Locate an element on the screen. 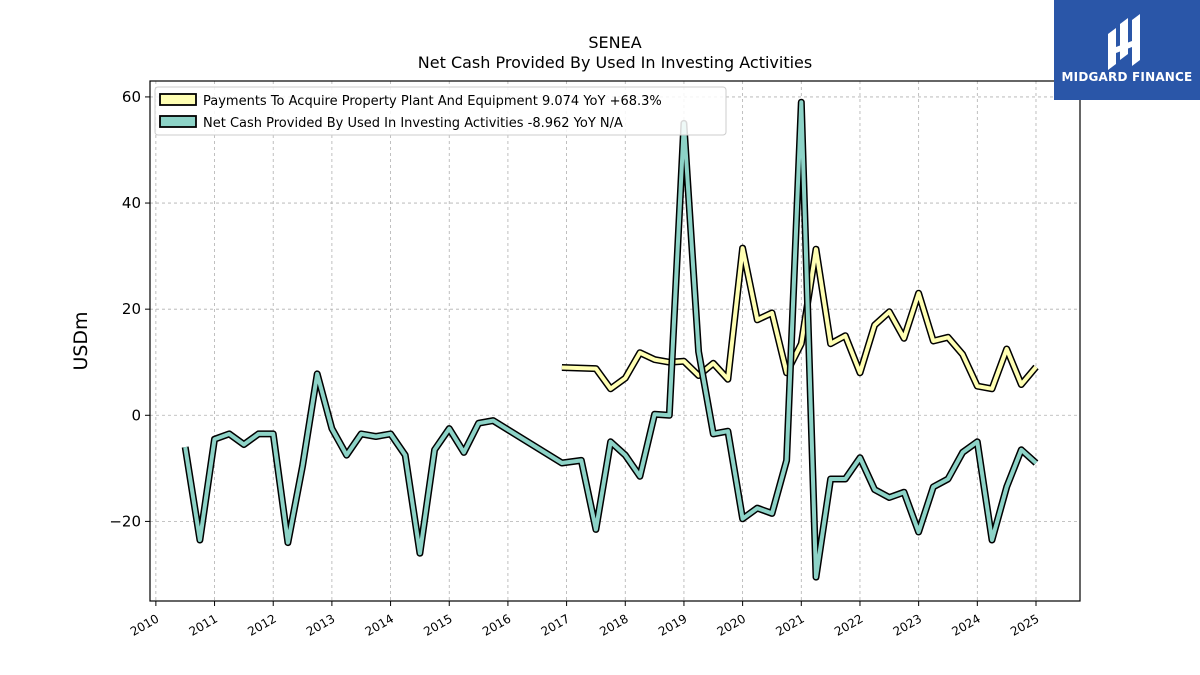  x-tick-label: 2010 is located at coordinates (144, 624).